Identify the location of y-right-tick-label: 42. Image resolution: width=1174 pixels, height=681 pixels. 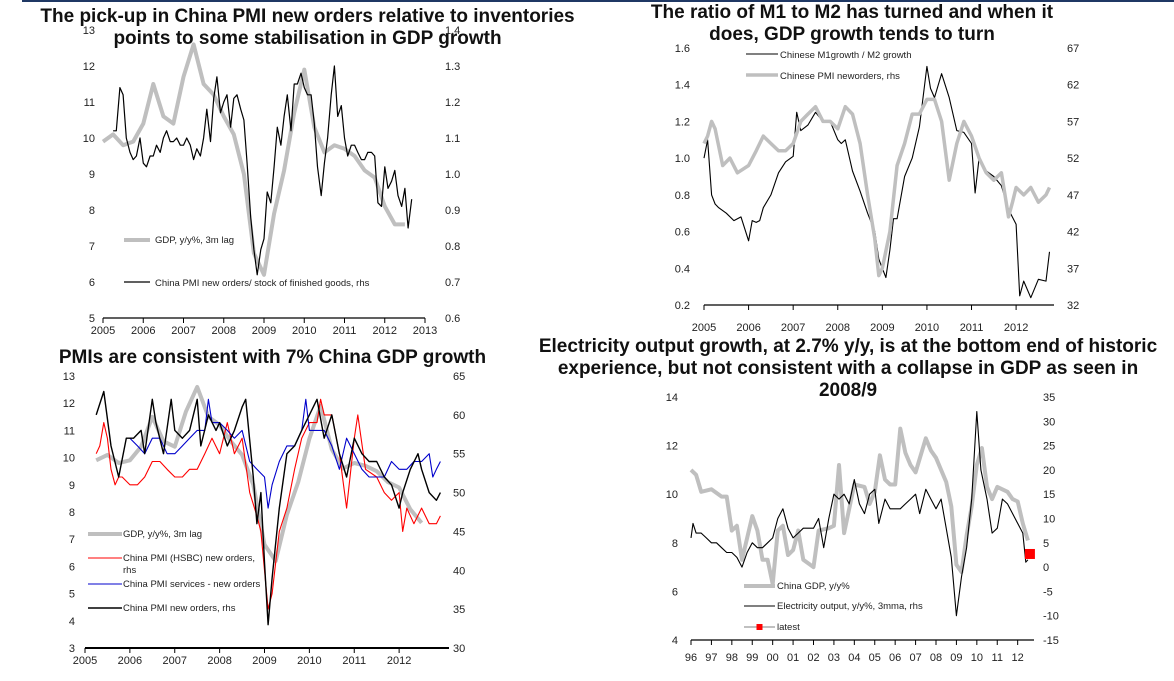
(1073, 233).